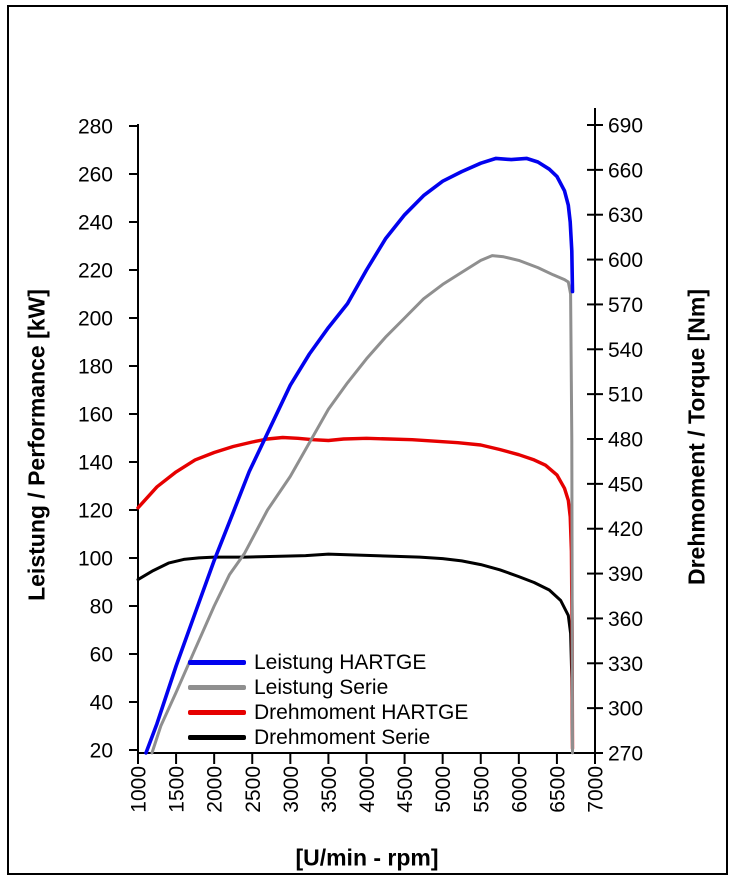 This screenshot has height=888, width=735. What do you see at coordinates (625, 395) in the screenshot?
I see `right-tick-label: 510` at bounding box center [625, 395].